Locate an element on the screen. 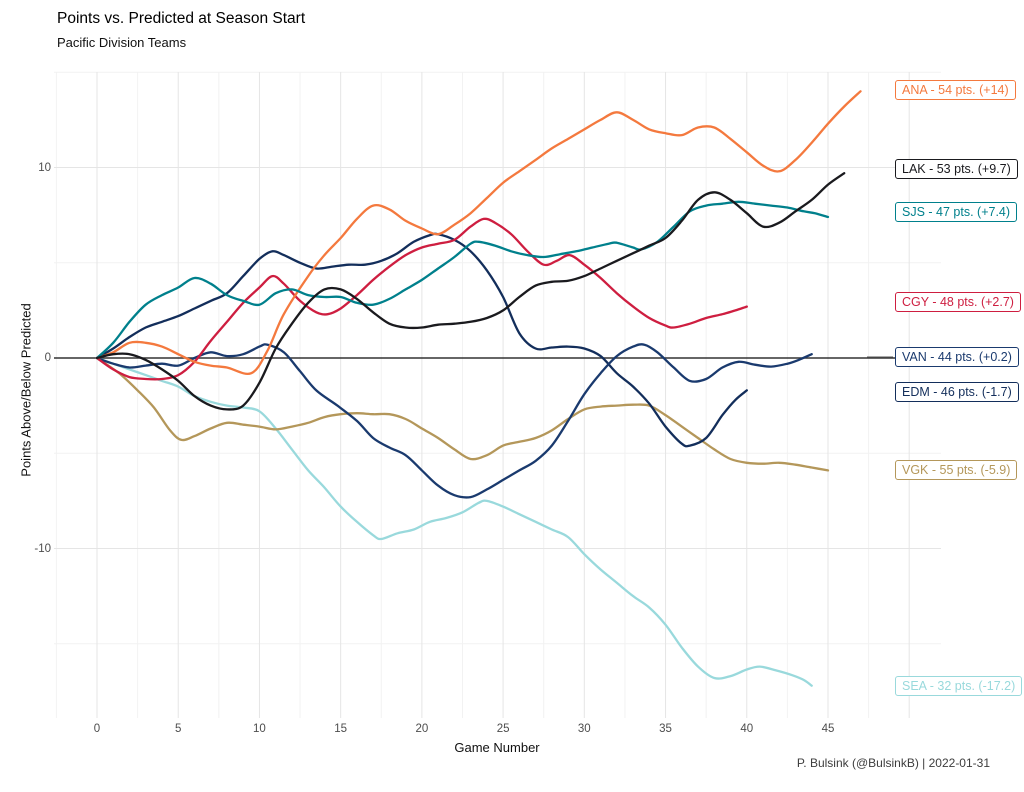  series-label-LAK: LAK - 53 pts. (+9.7) is located at coordinates (956, 169).